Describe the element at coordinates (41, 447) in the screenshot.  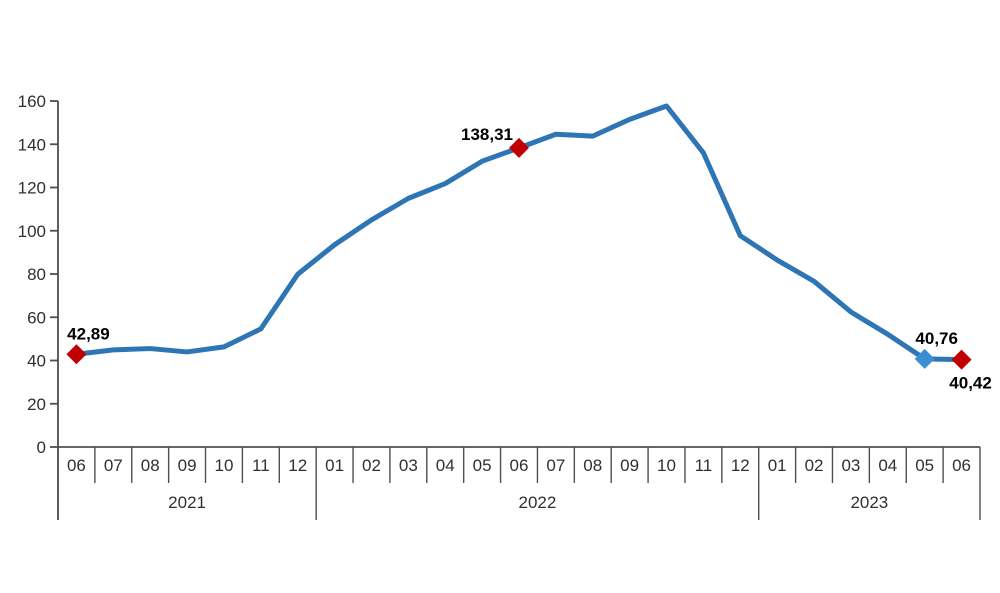
I see `y-axis-tick-label: 0` at that location.